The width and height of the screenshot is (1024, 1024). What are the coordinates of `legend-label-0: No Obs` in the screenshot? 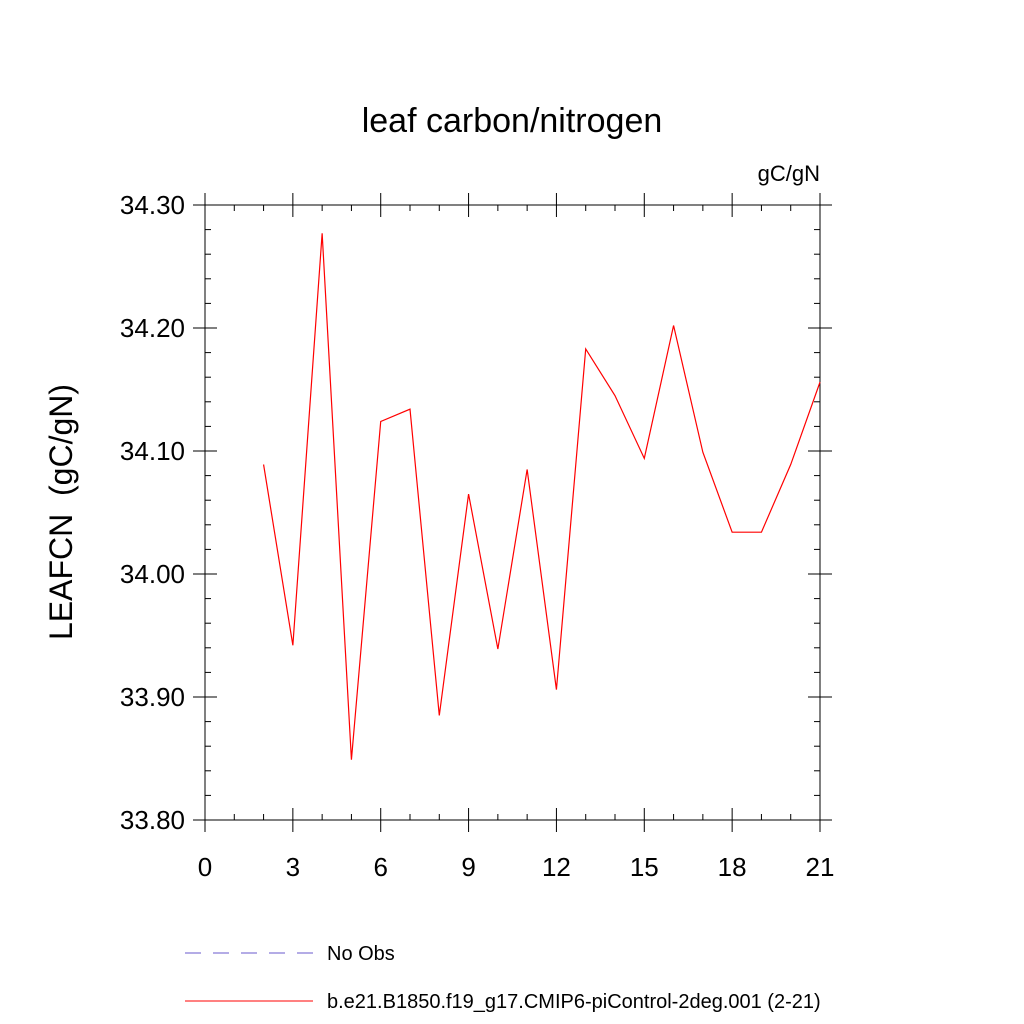 It's located at (361, 954).